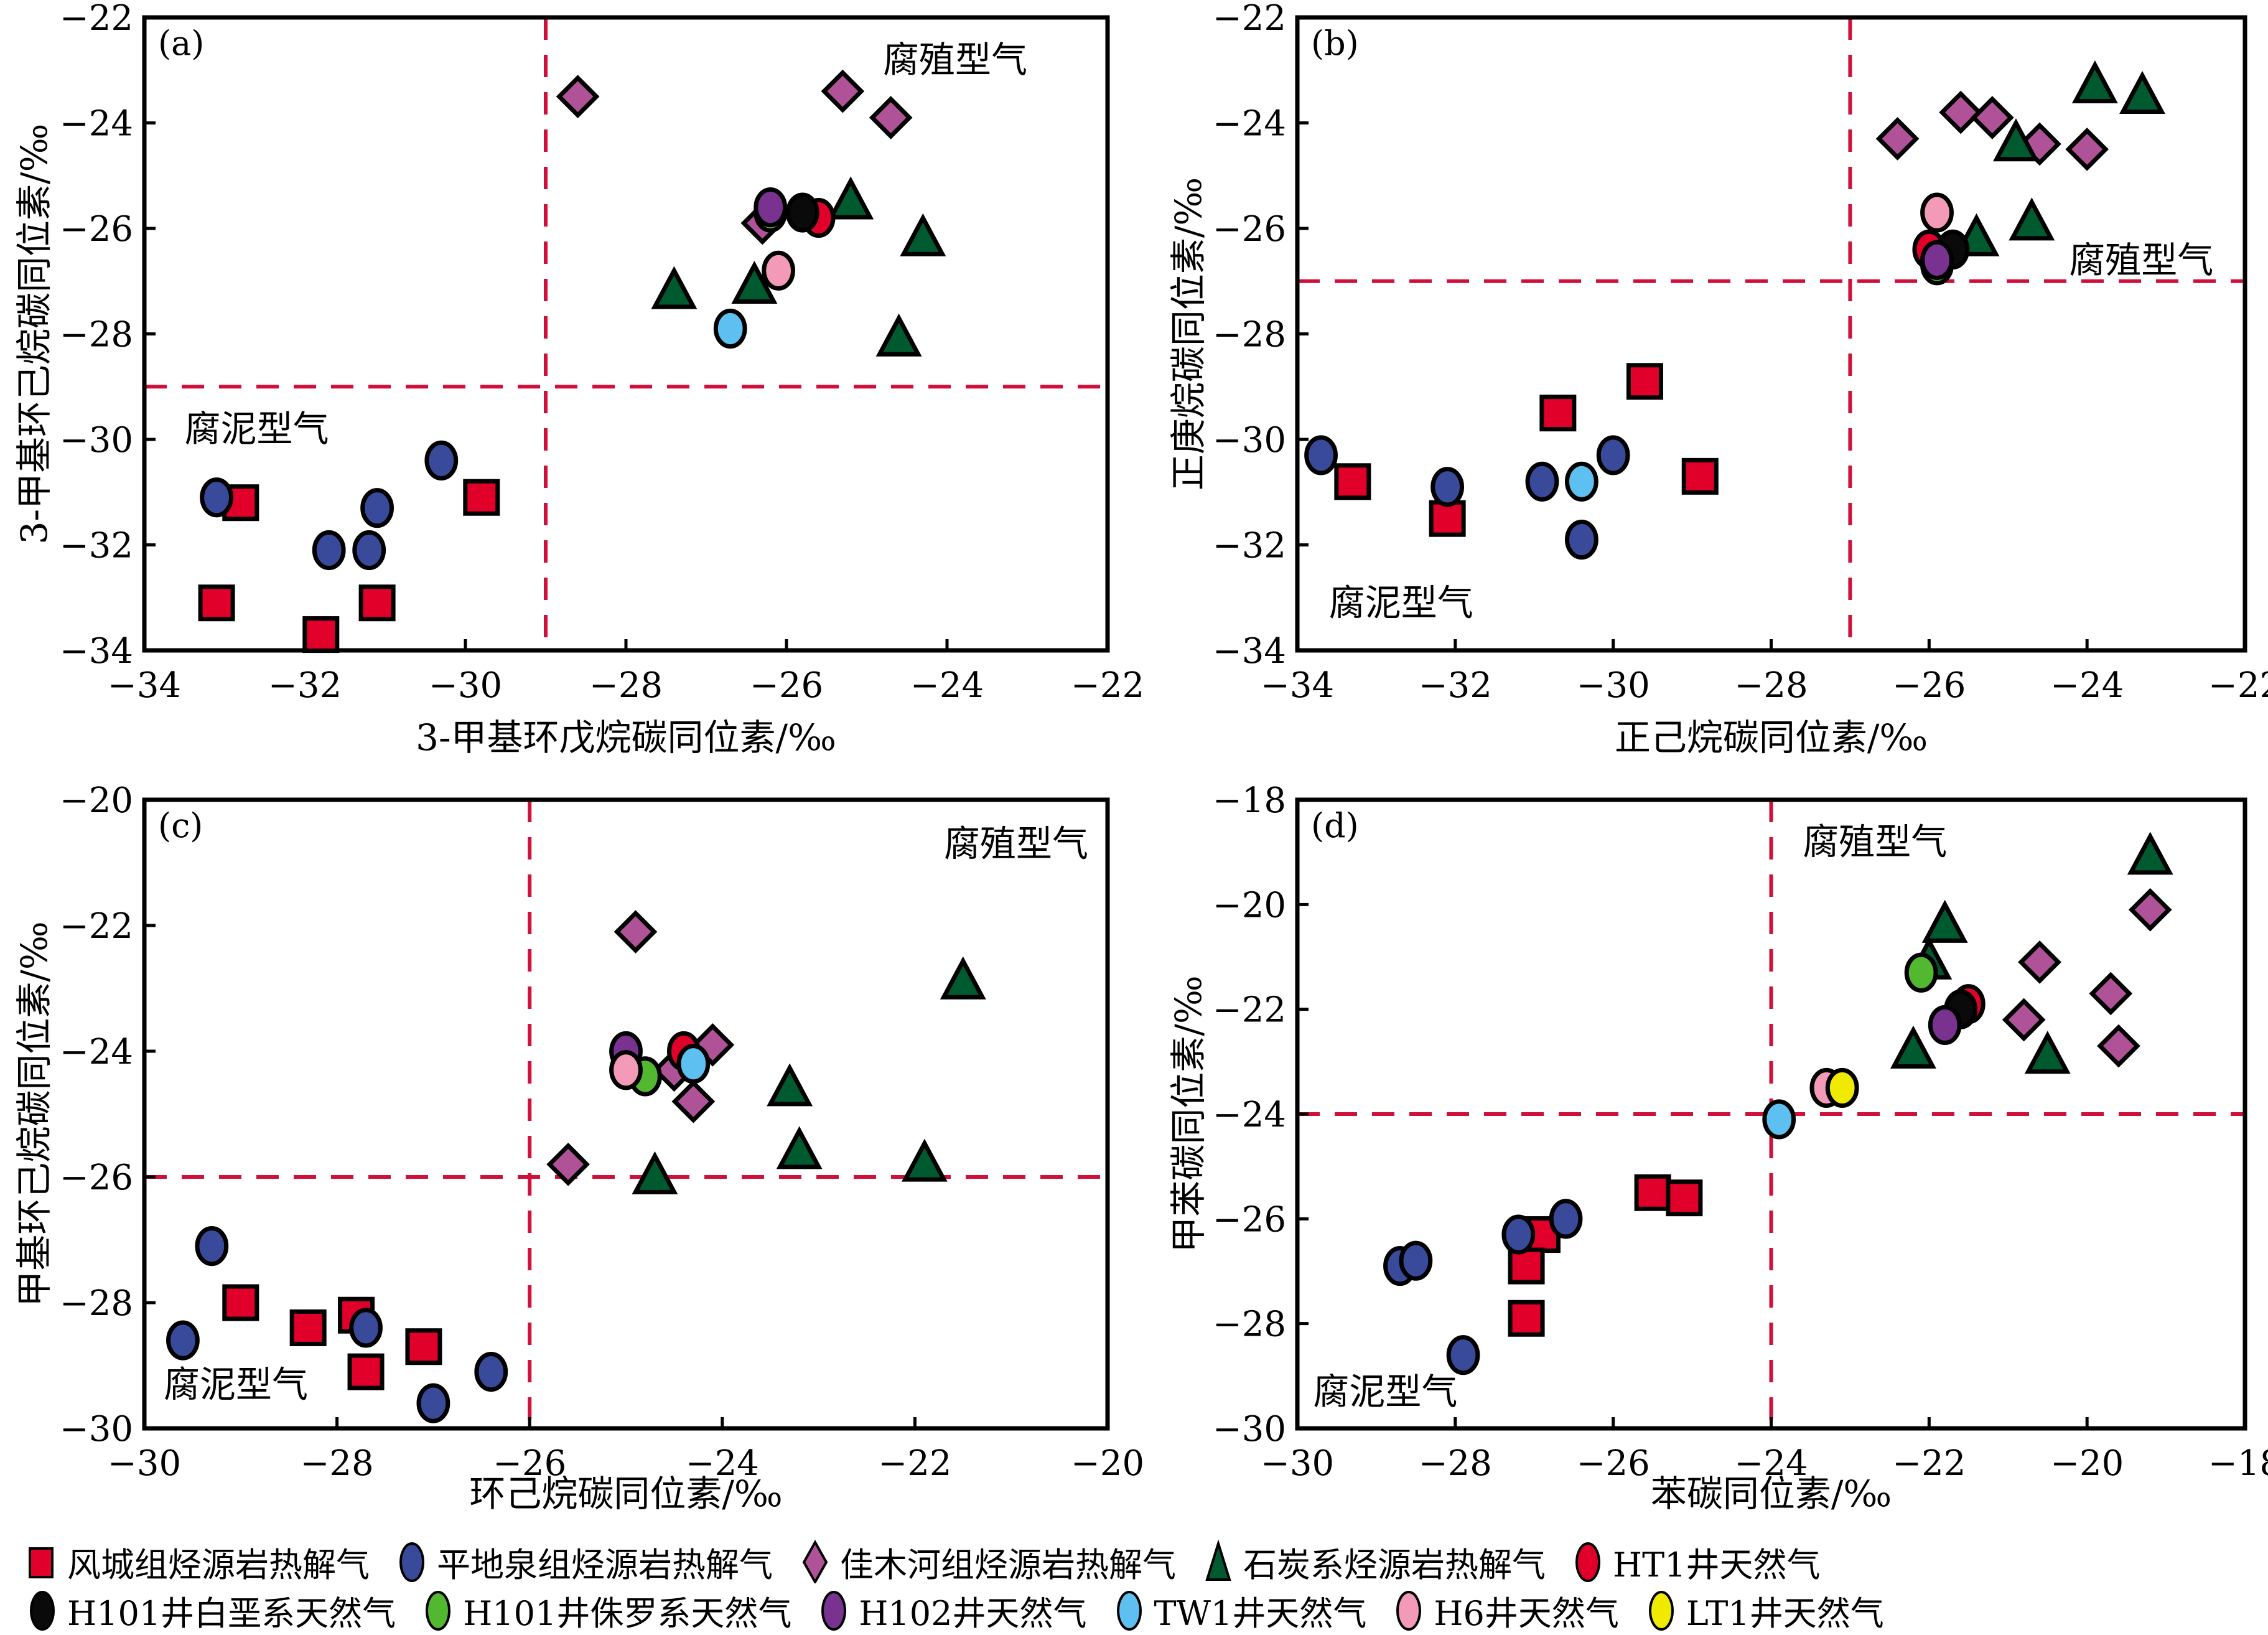 This screenshot has width=2268, height=1635. Describe the element at coordinates (349, 567) in the screenshot. I see `series-fengcheng` at that location.